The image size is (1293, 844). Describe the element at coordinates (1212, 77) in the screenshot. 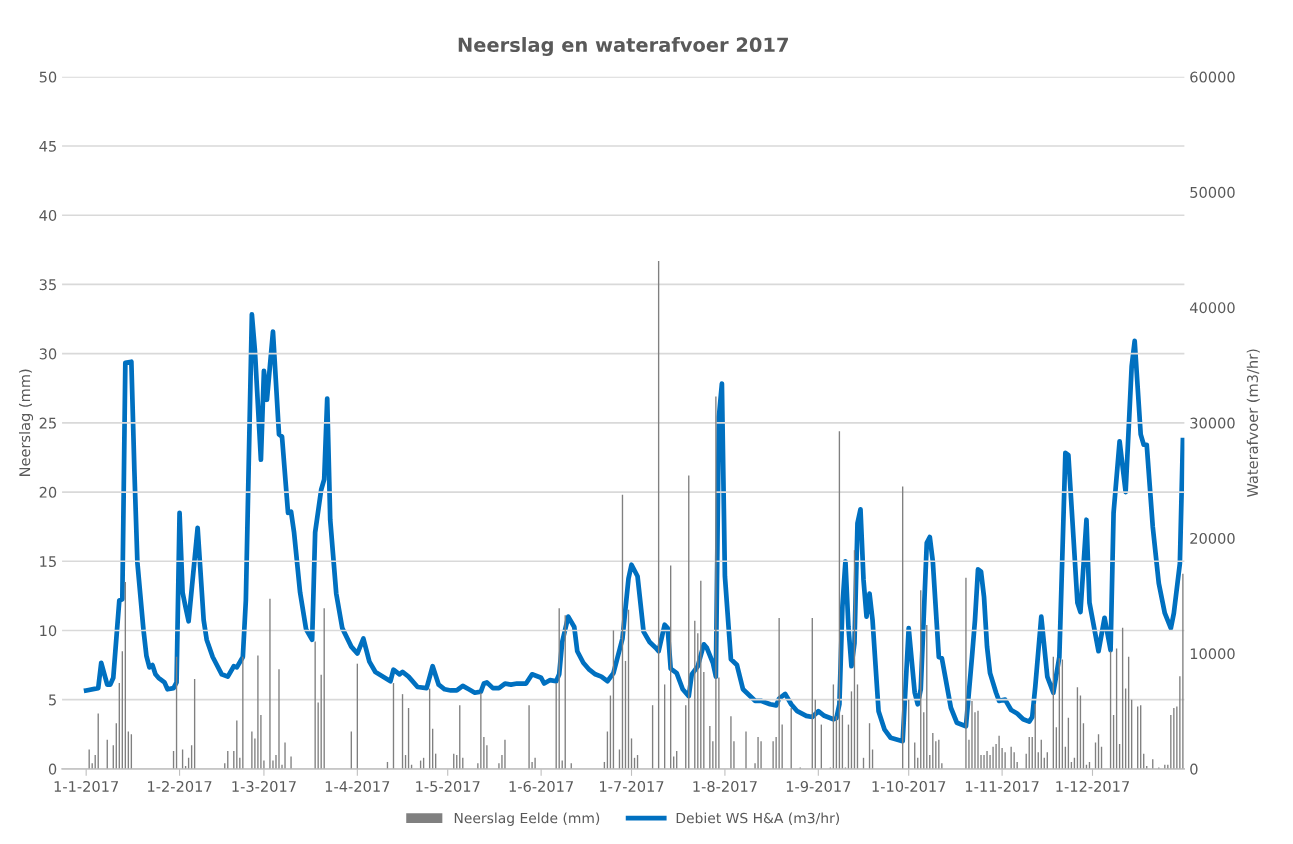

I see `y2-tick-label: 60000` at that location.